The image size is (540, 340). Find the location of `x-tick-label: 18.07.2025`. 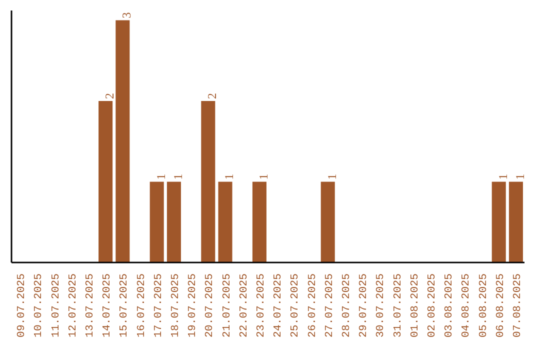

x-tick-label: 18.07.2025 is located at coordinates (176, 305).